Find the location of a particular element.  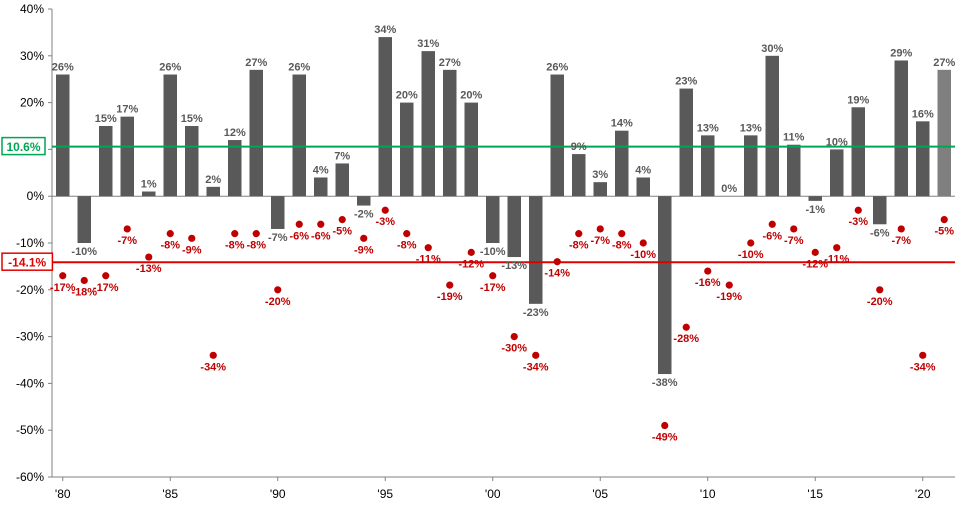

bar-value-label: 30% is located at coordinates (772, 49).